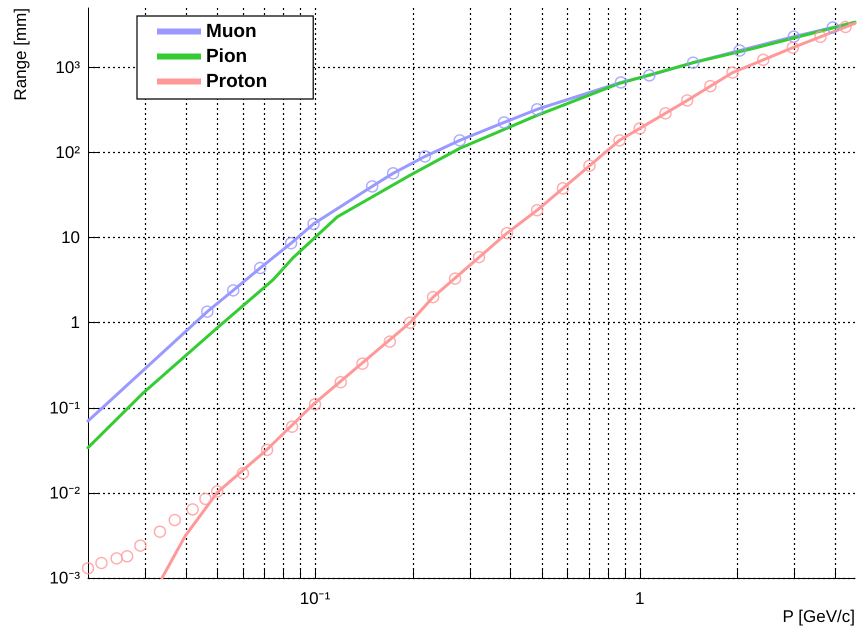 Image resolution: width=866 pixels, height=630 pixels. What do you see at coordinates (67, 152) in the screenshot?
I see `y-tick-label: 10²` at bounding box center [67, 152].